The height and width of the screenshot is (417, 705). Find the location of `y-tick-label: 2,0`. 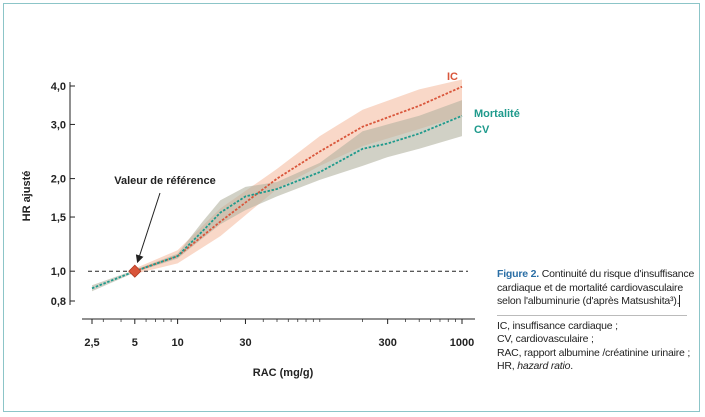

y-tick-label: 2,0 is located at coordinates (58, 180).